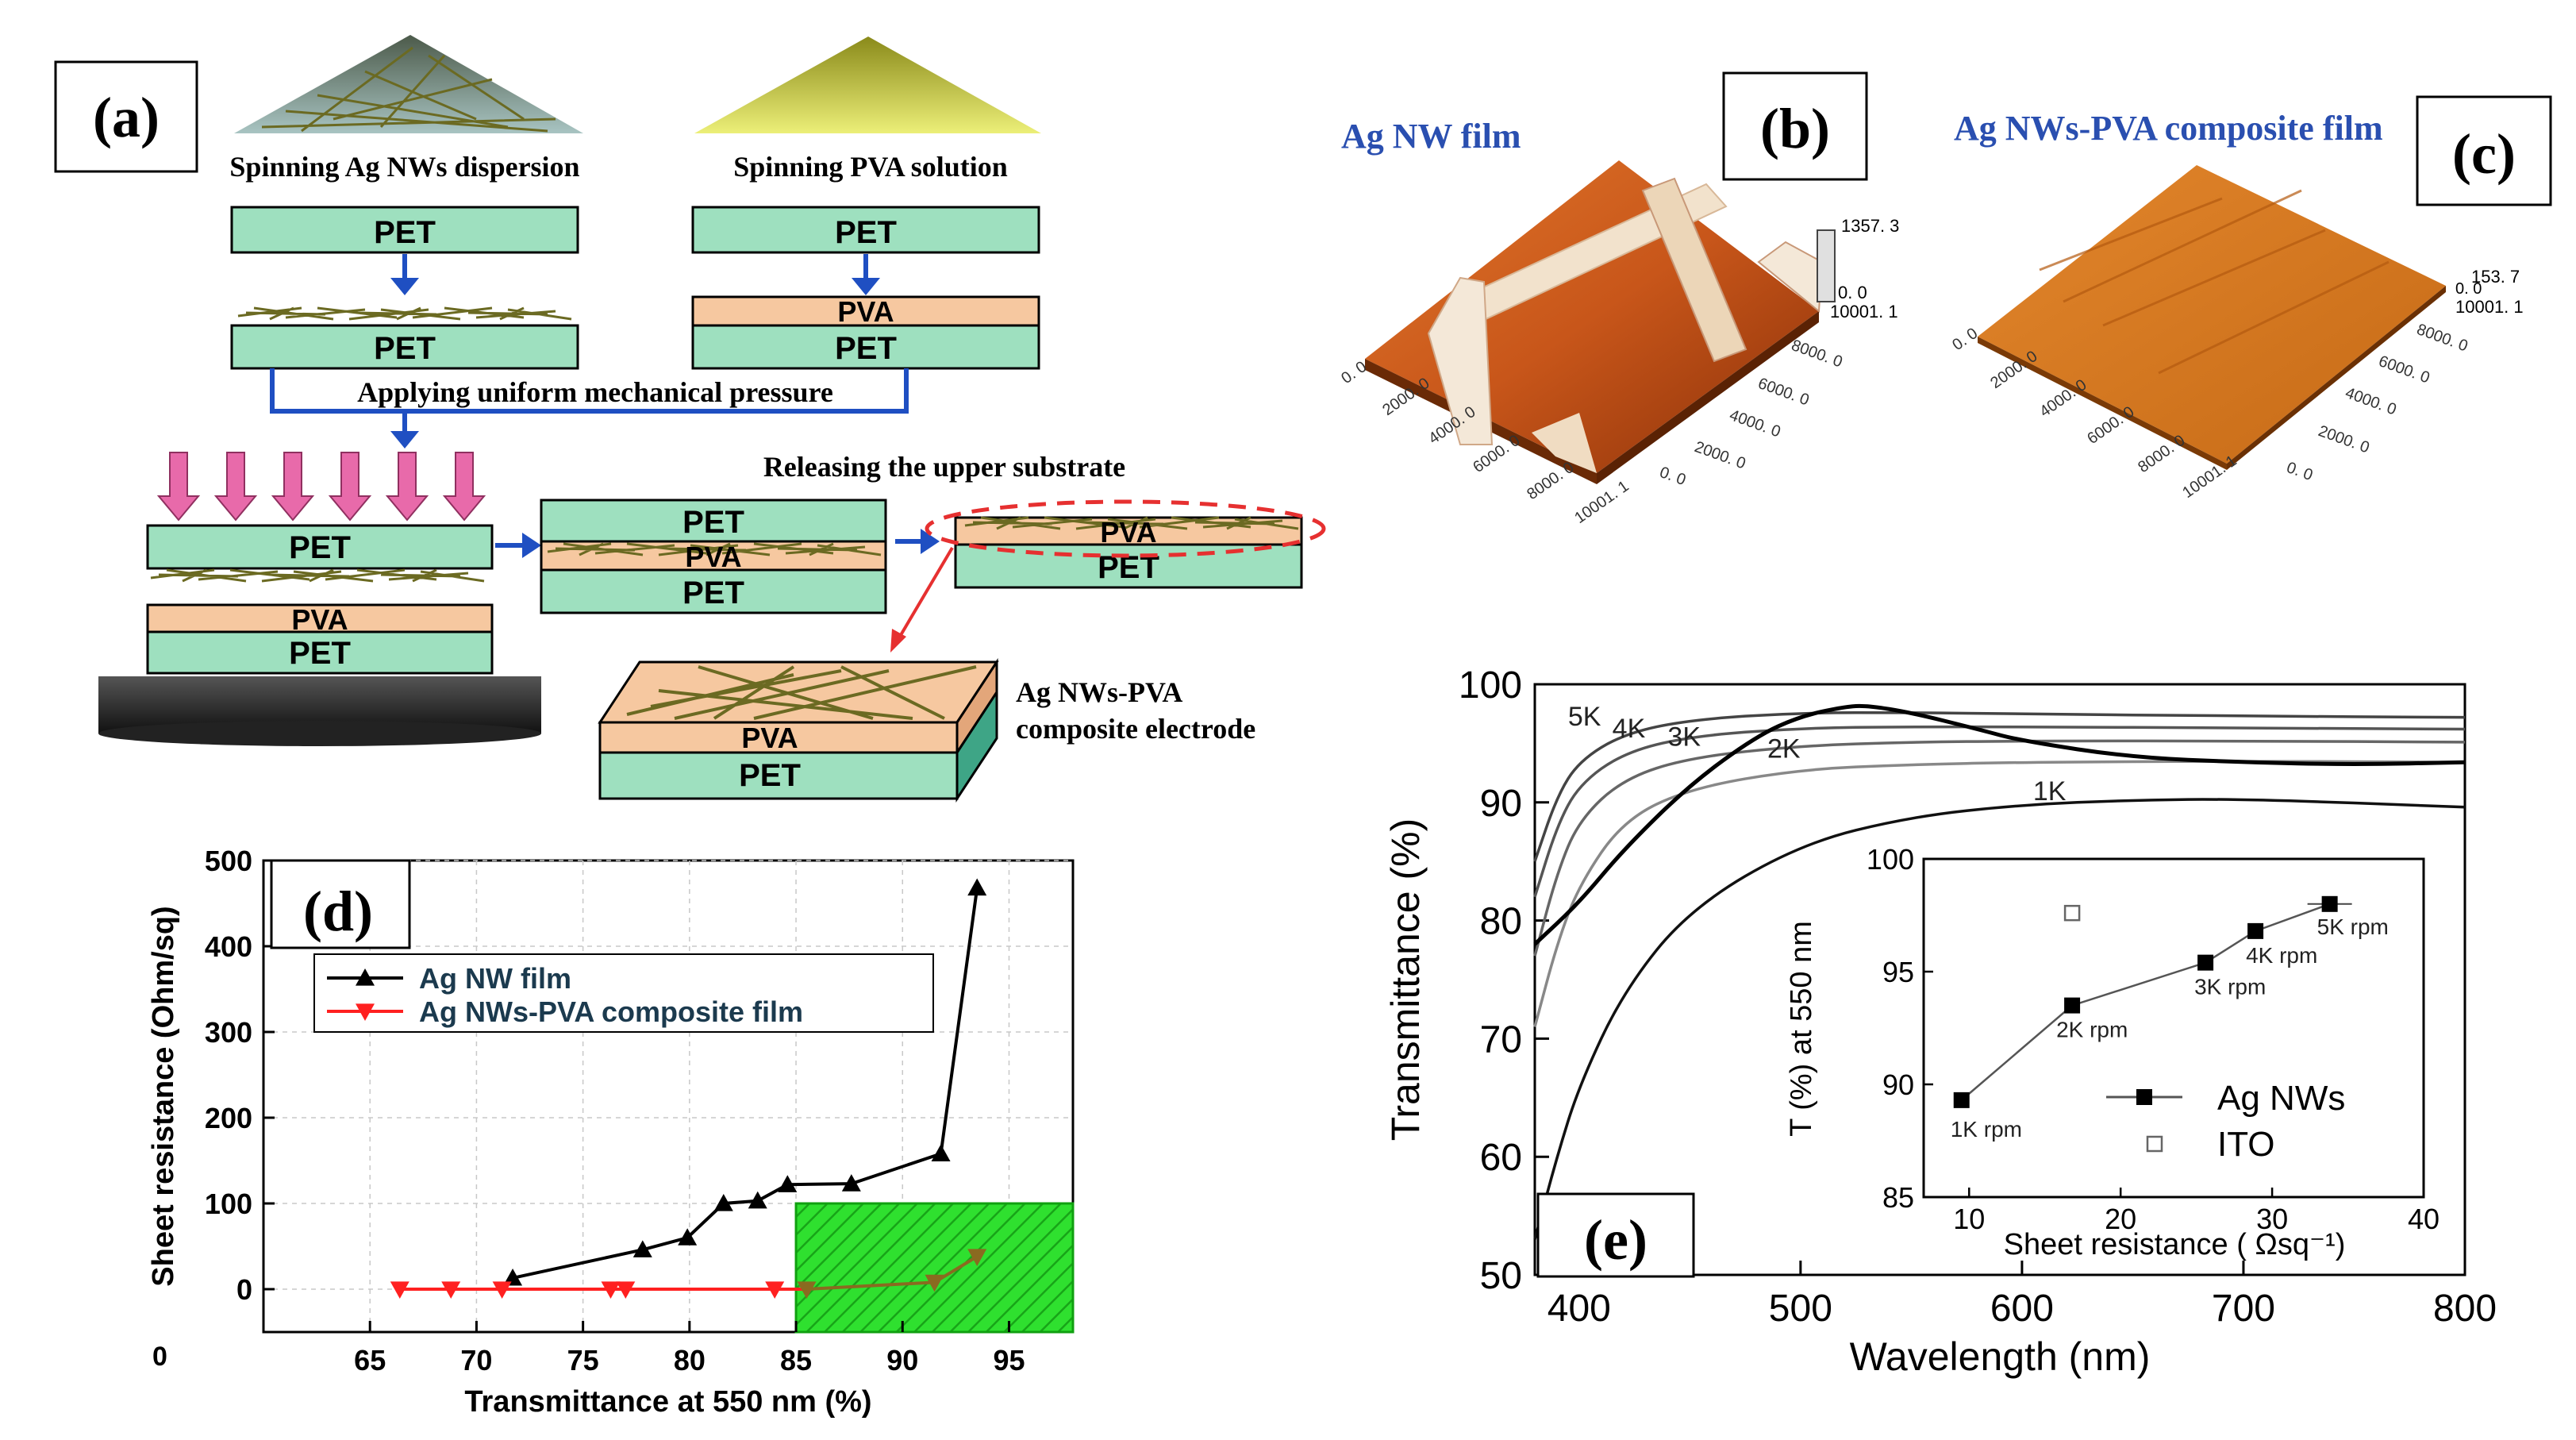  Describe the element at coordinates (2343, 439) in the screenshot. I see `afm-tick: 2000. 0` at that location.